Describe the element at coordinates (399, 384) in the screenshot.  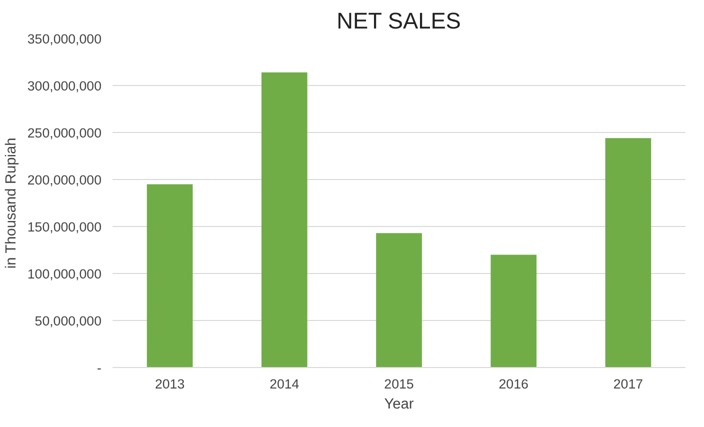
I see `x-tick-label: 2015` at that location.